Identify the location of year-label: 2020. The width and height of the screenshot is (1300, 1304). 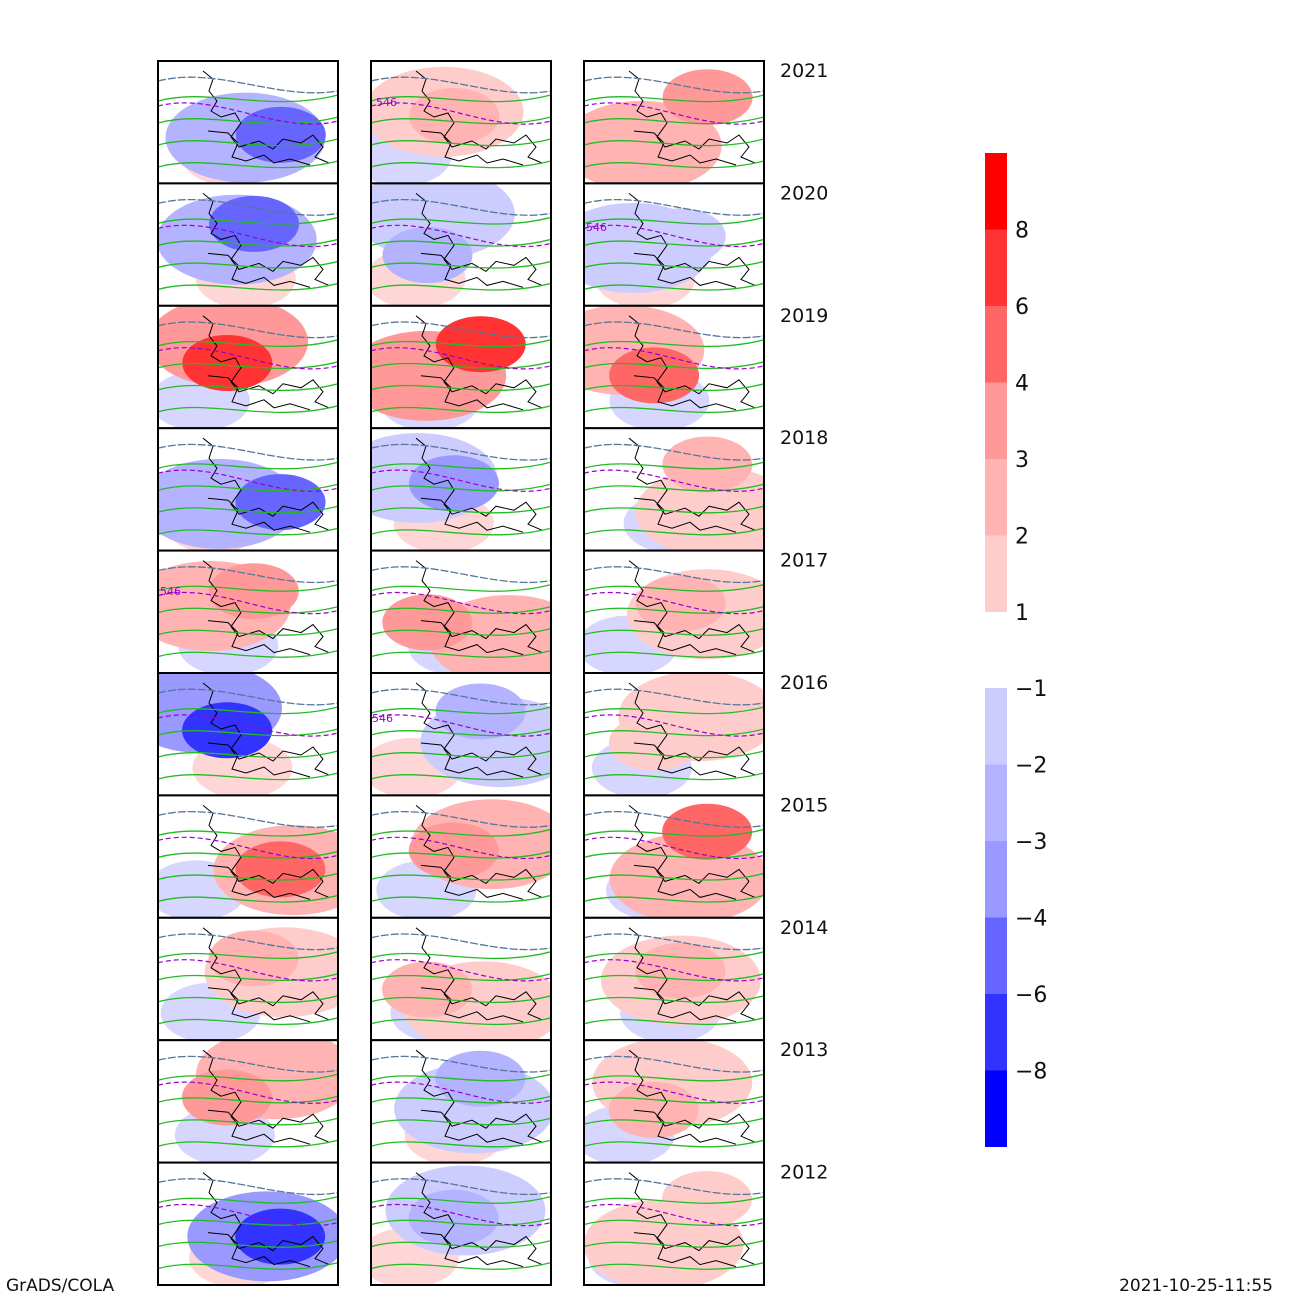
(804, 193).